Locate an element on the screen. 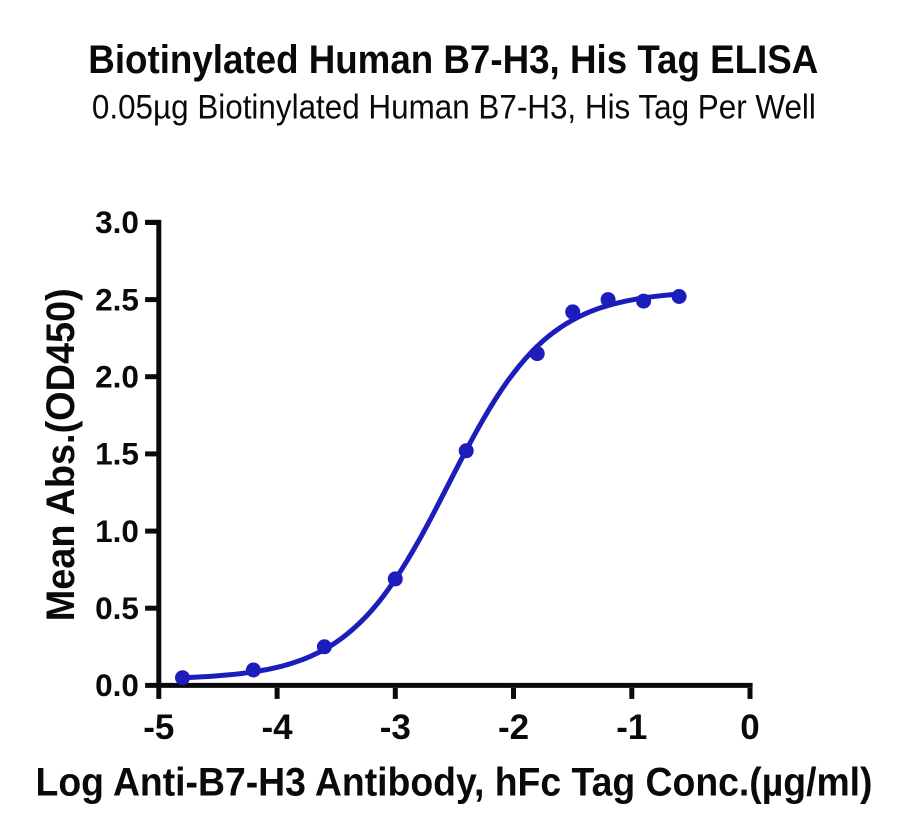 The height and width of the screenshot is (839, 900). svg-text: 2.5 is located at coordinates (117, 299).